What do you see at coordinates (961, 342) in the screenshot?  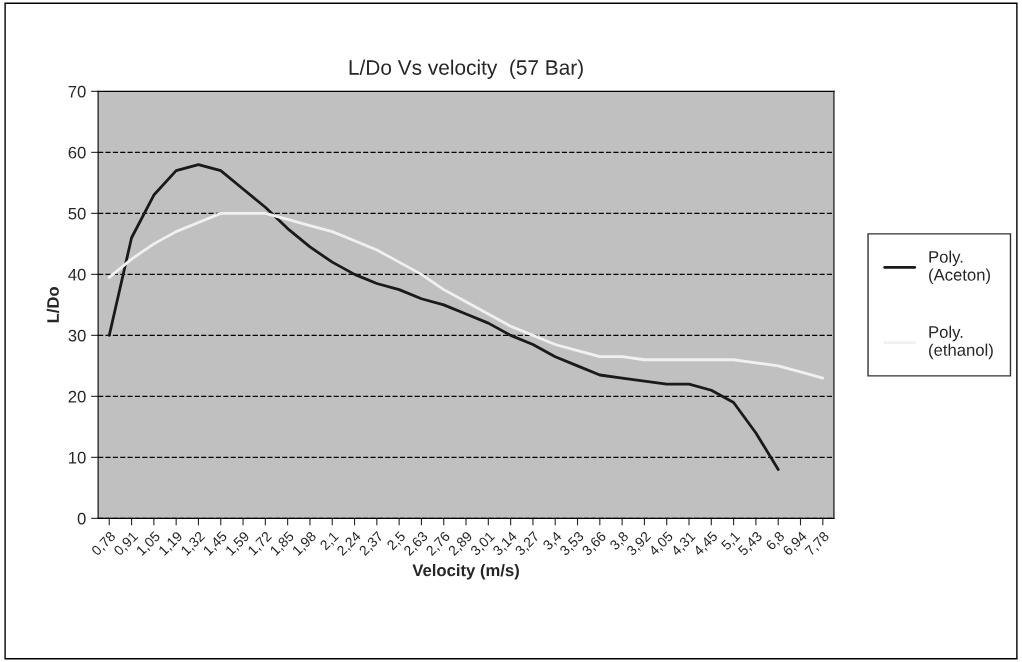 I see `legend-label: Poly. (ethanol)` at bounding box center [961, 342].